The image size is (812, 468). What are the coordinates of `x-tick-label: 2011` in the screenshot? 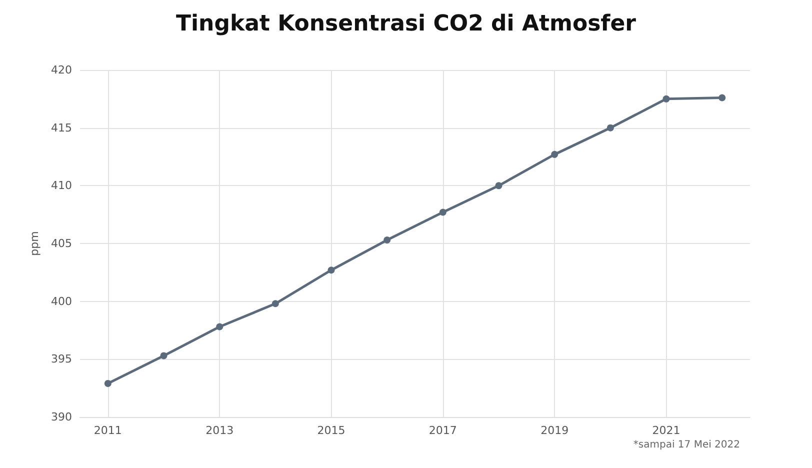 It's located at (108, 430).